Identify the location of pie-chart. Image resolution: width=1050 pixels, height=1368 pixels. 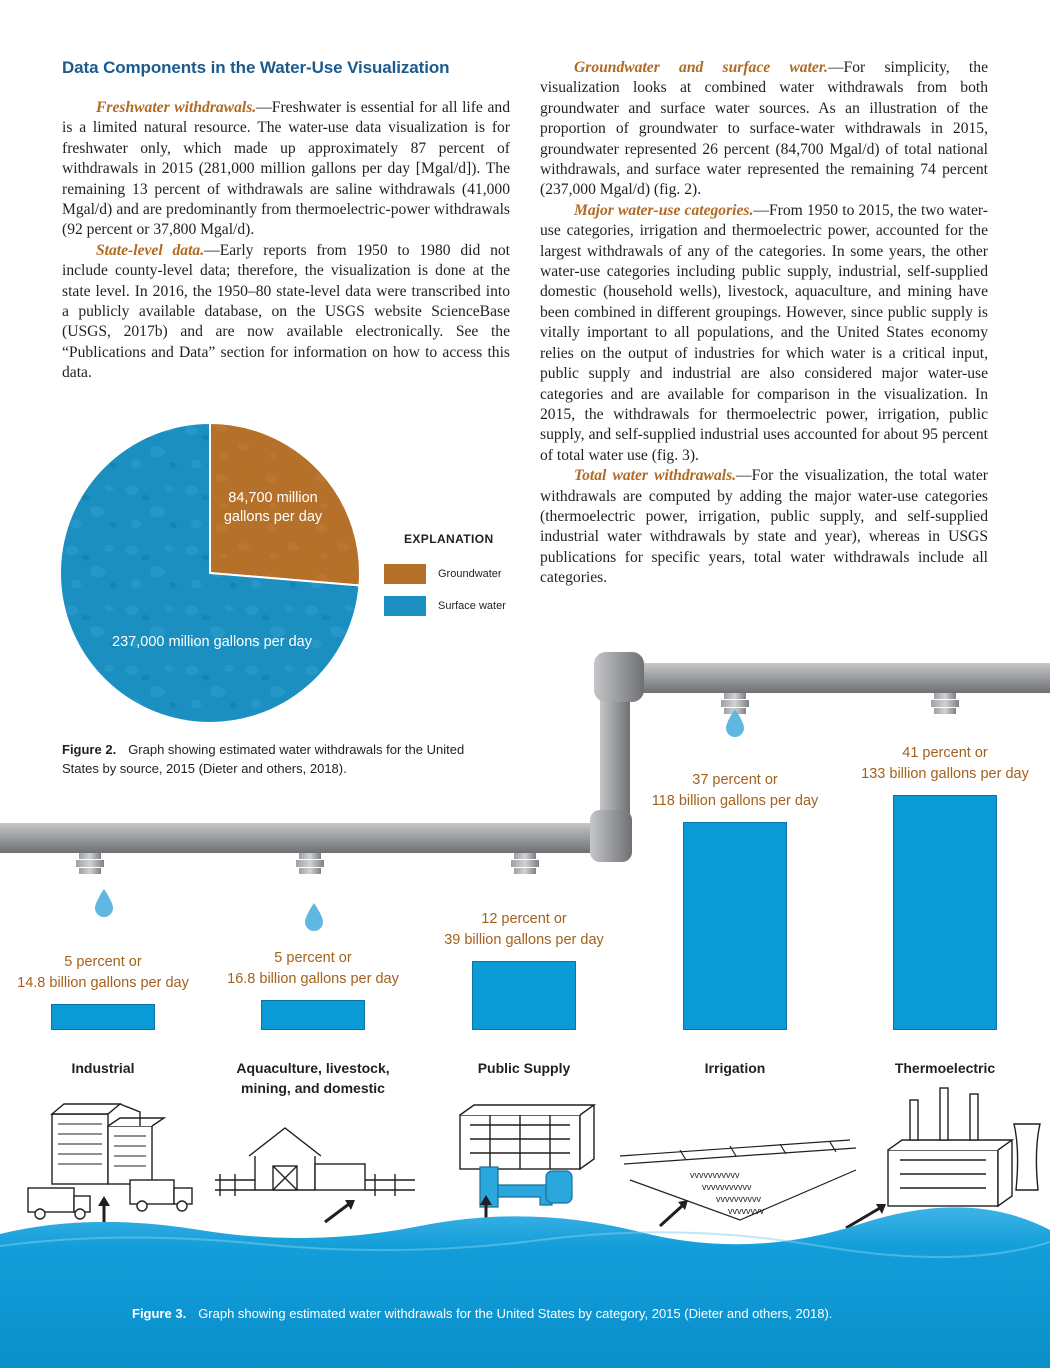
(210, 572).